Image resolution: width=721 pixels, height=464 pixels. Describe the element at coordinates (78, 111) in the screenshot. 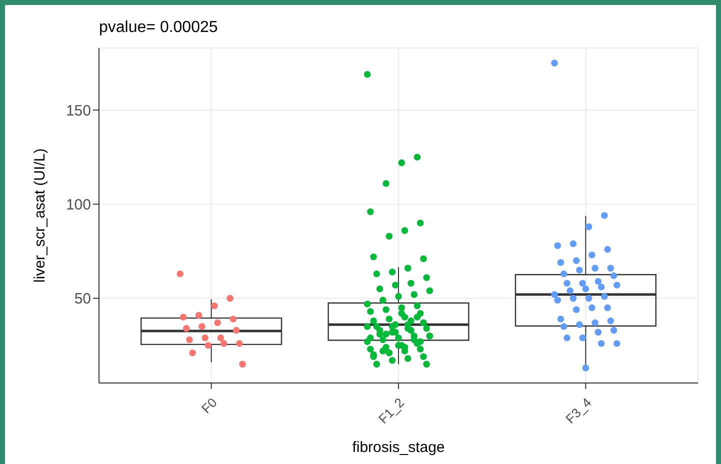

I see `y-tick-label: 150` at that location.